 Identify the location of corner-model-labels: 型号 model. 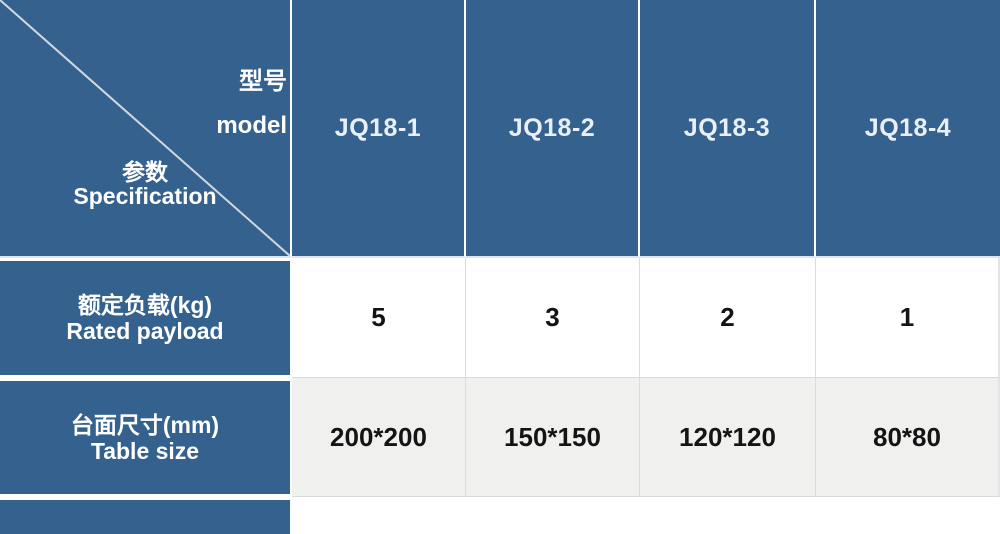
(251, 104).